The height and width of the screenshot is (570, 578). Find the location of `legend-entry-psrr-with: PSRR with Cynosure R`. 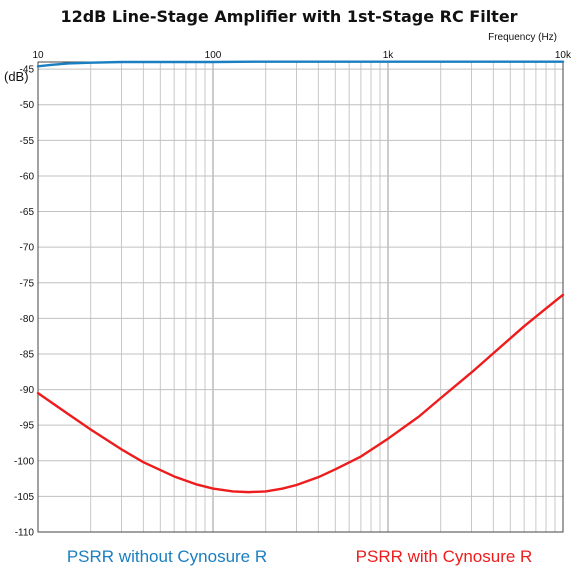

legend-entry-psrr-with: PSRR with Cynosure R is located at coordinates (444, 556).